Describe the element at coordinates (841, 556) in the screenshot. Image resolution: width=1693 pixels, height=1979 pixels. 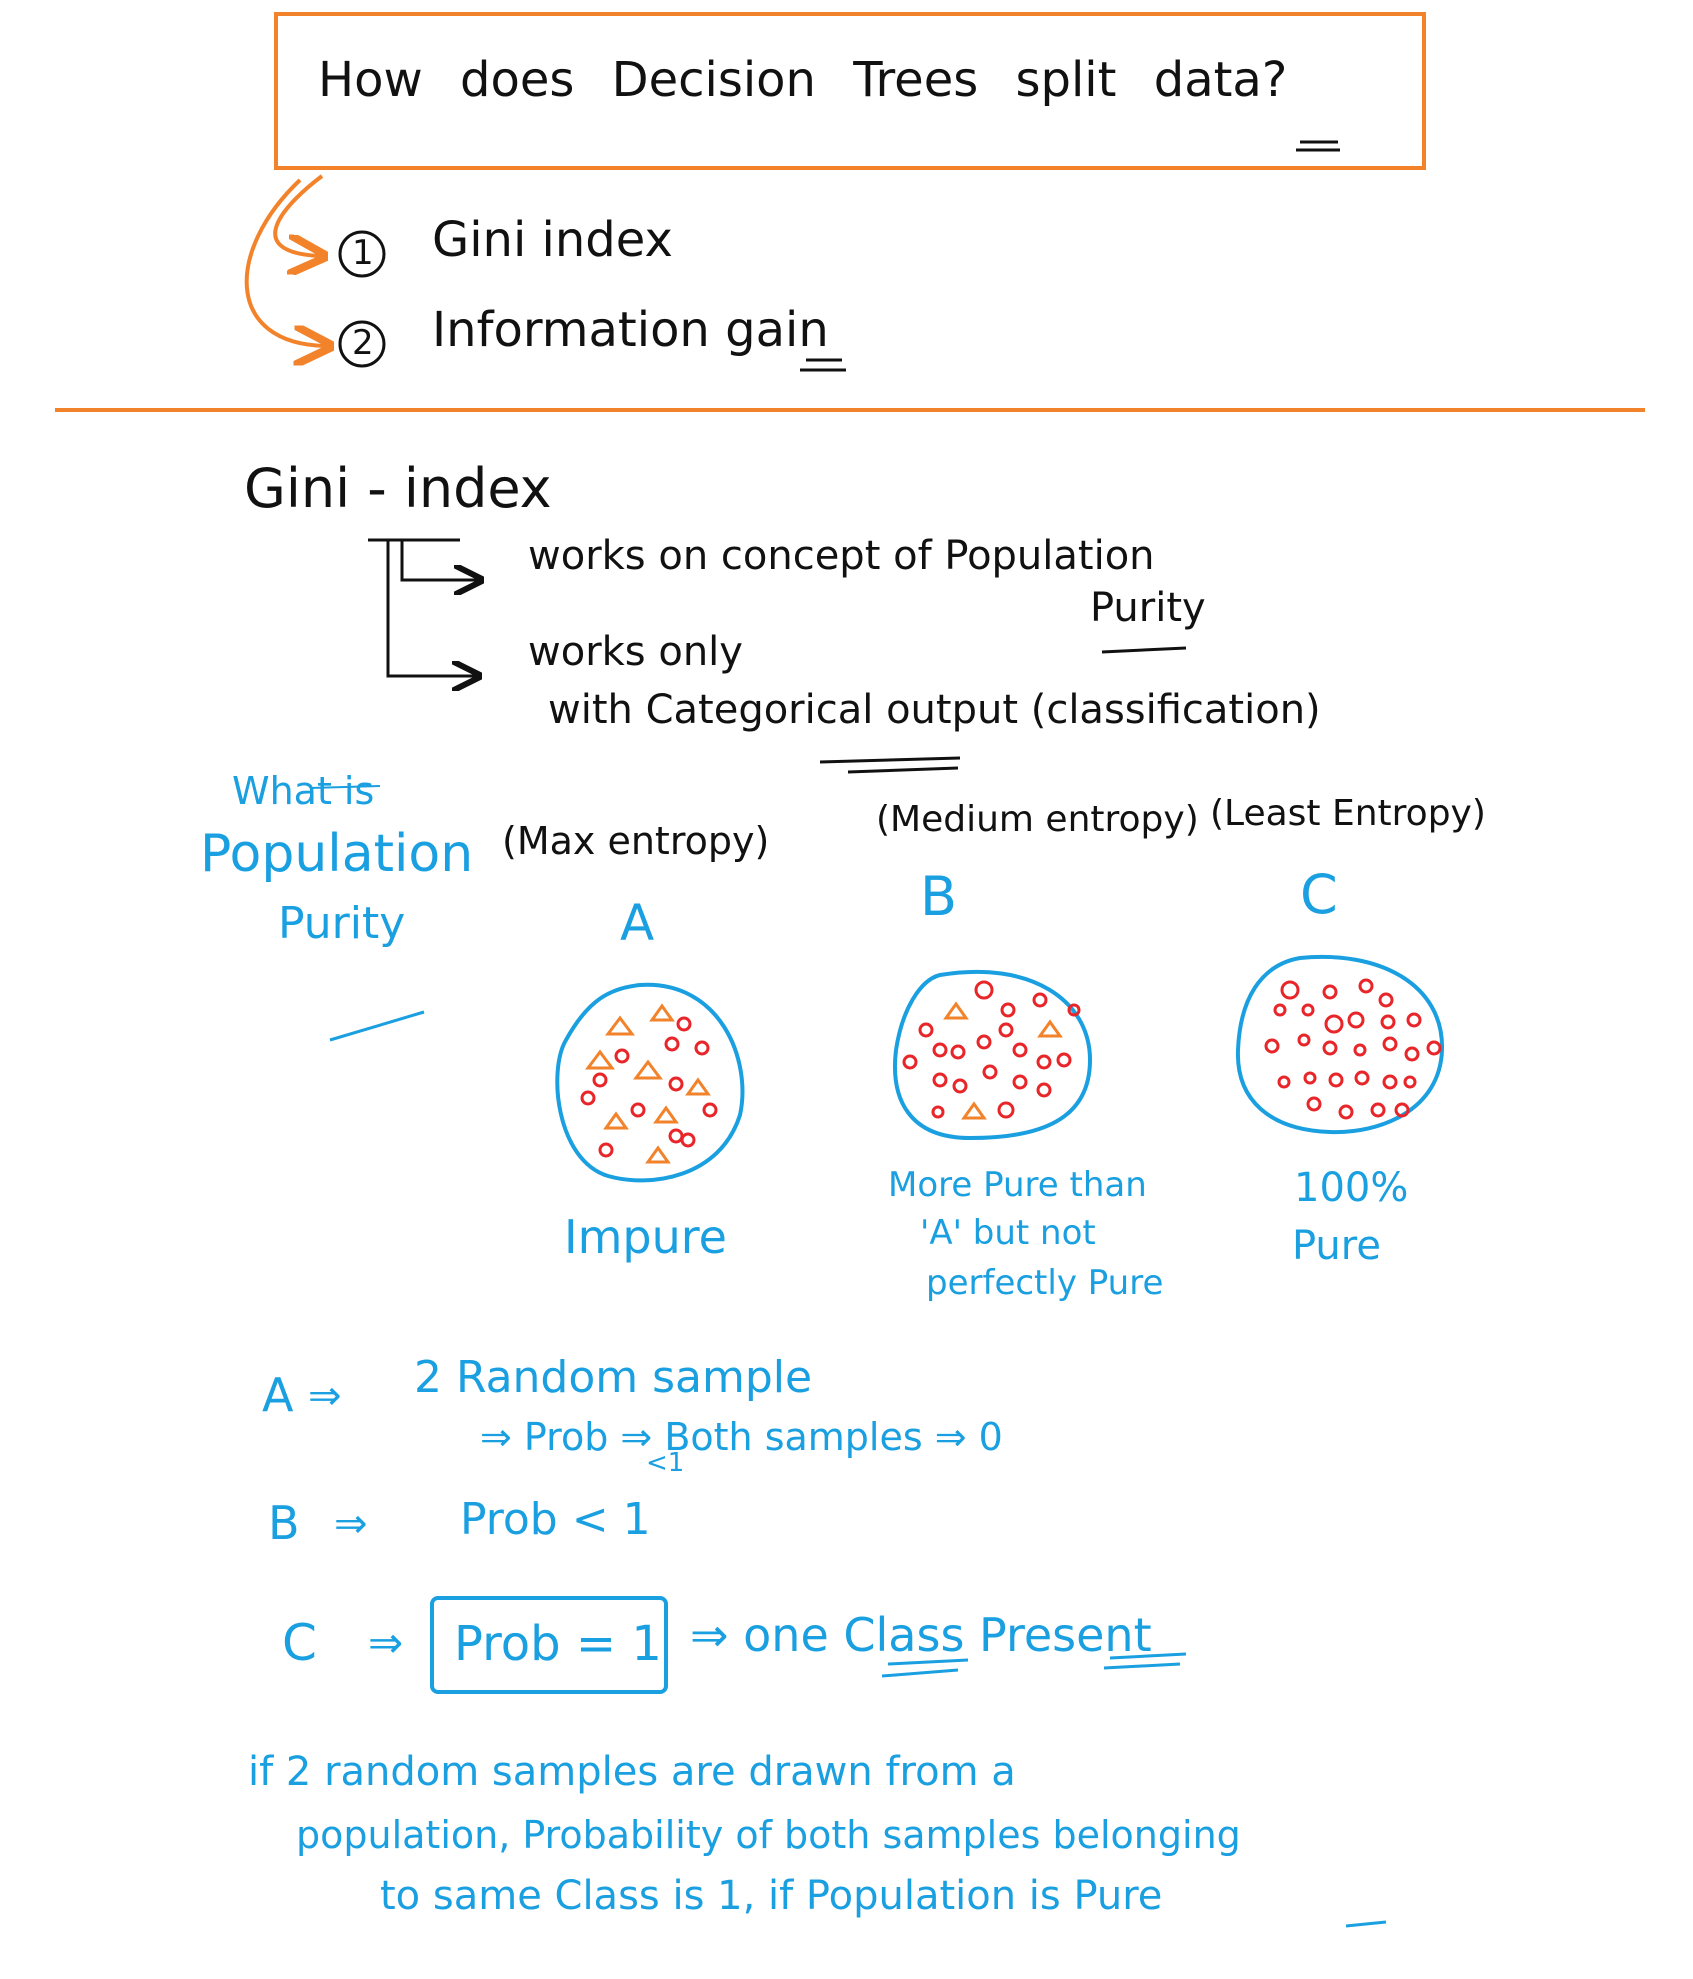
I see `bullet-1-line-1: works on concept of Population` at that location.